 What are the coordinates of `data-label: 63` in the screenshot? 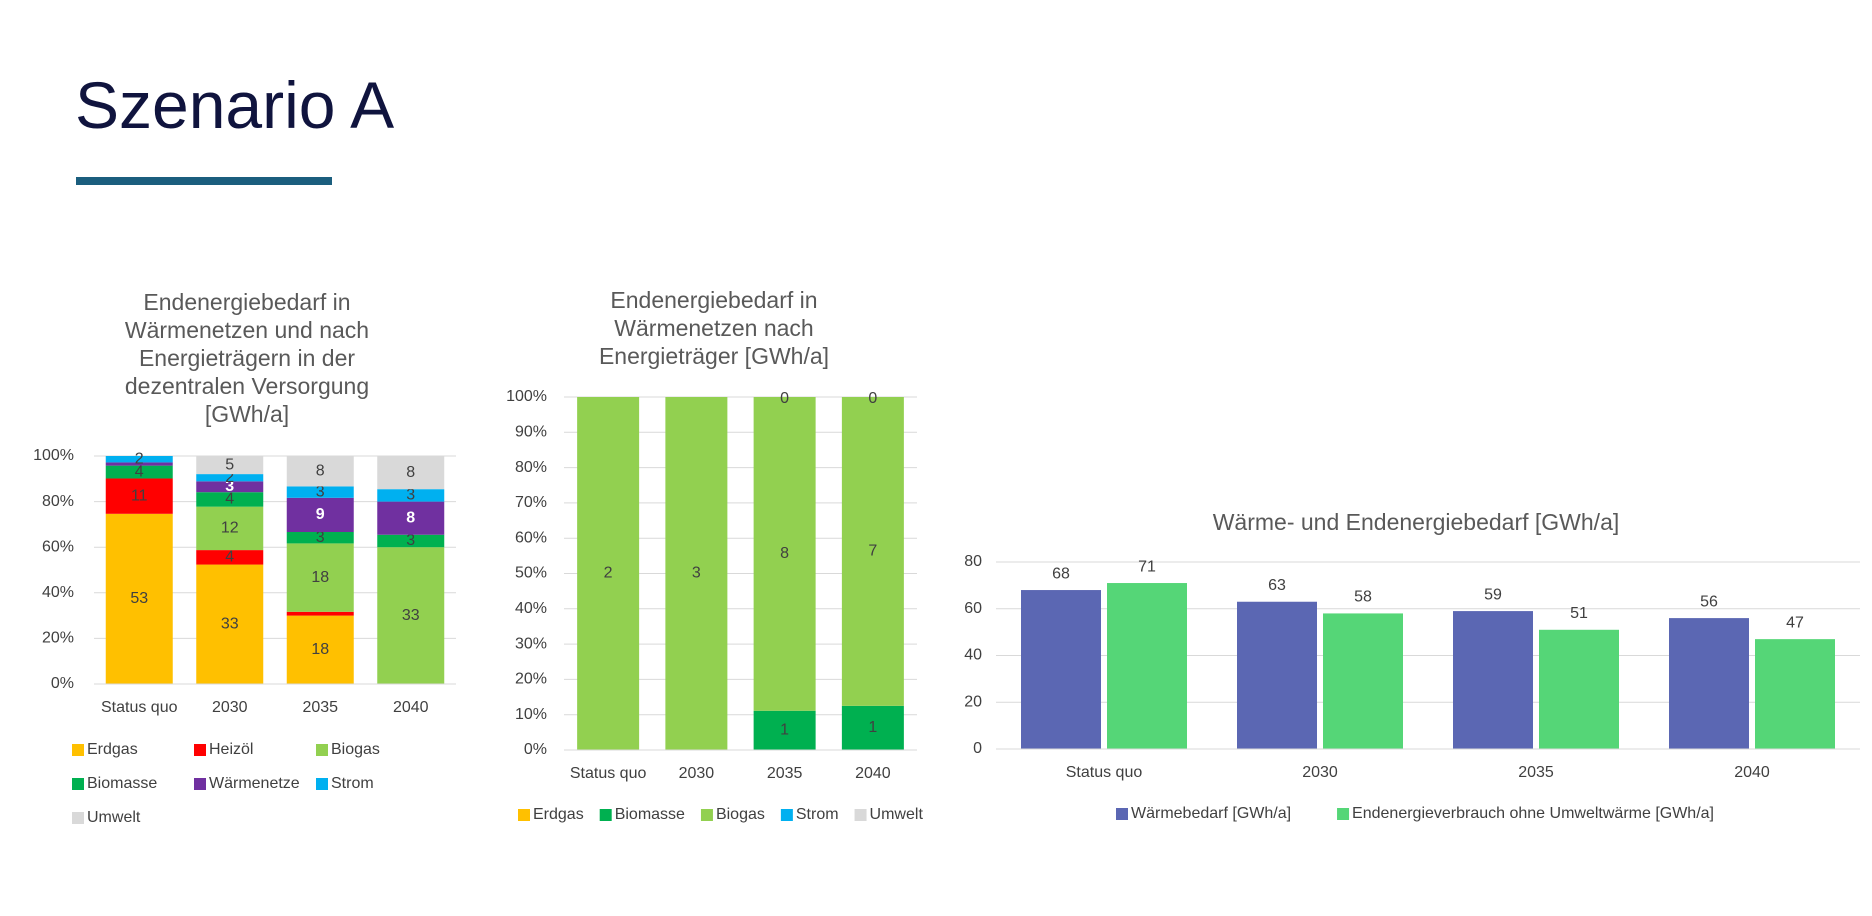 It's located at (1277, 585).